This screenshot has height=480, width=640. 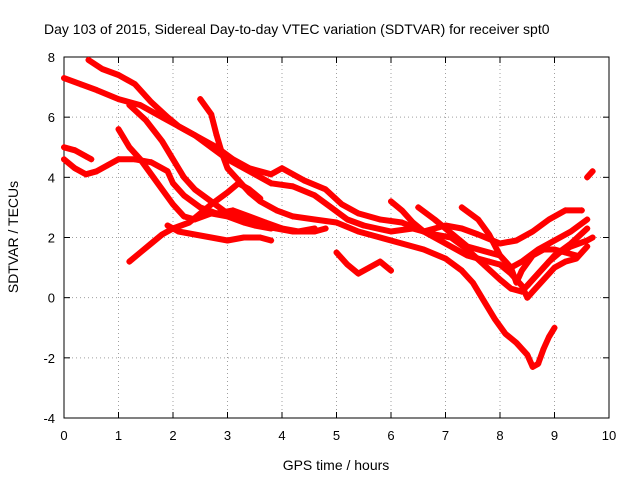 I want to click on x-tick-label: 3, so click(x=227, y=435).